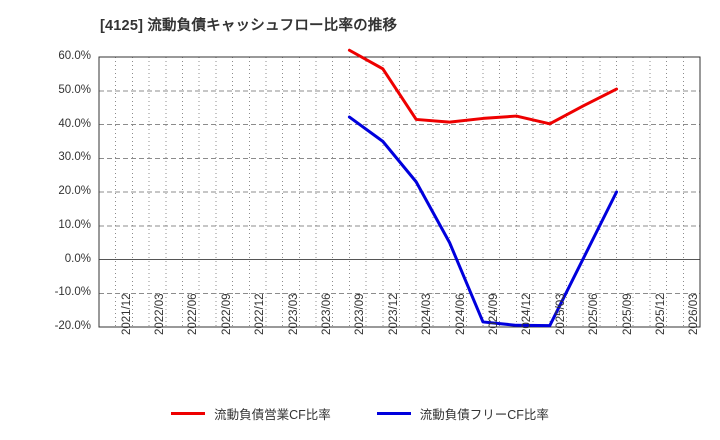  What do you see at coordinates (72, 326) in the screenshot?
I see `y-axis-tick-label: -20.0%` at bounding box center [72, 326].